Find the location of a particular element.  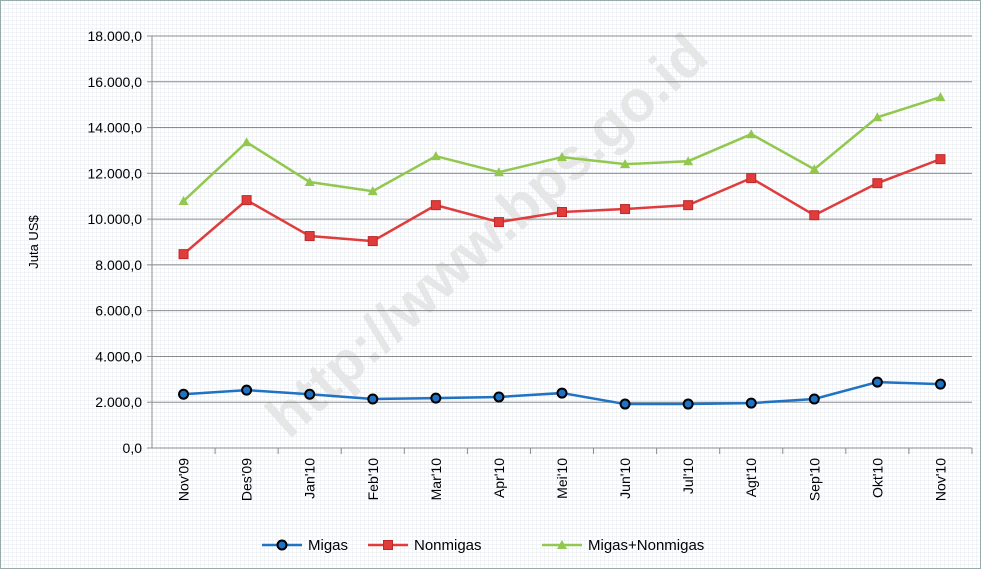

x-tick-label: Nov'10 is located at coordinates (940, 479).